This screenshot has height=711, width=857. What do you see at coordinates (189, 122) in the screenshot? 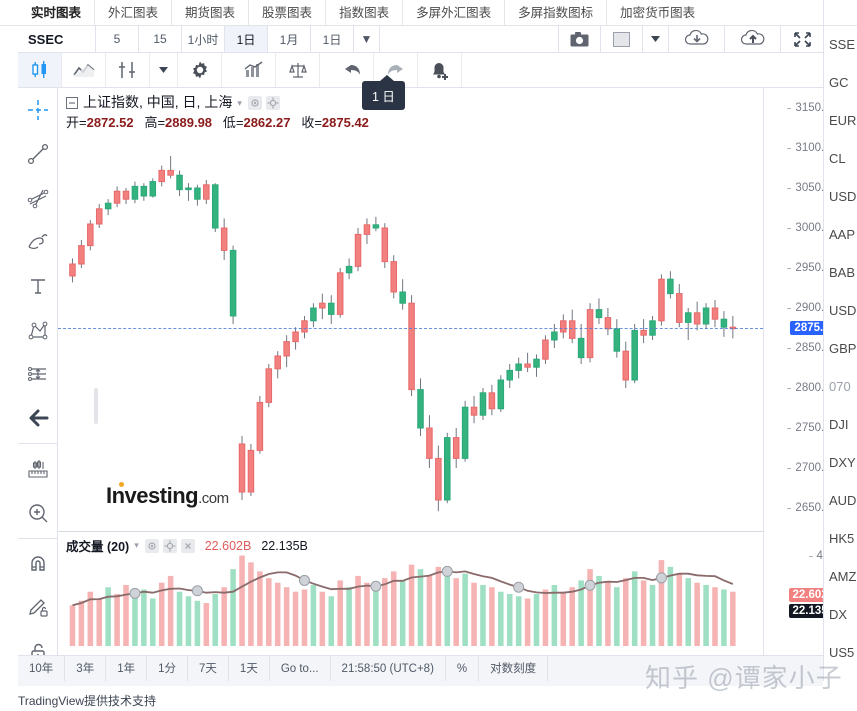
I see `high-value: 2889.98` at bounding box center [189, 122].